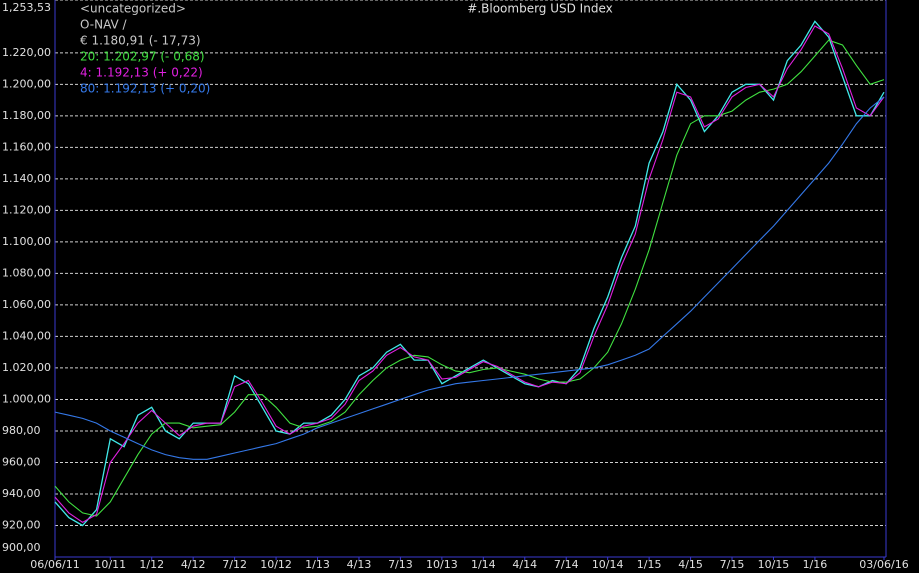 Image resolution: width=919 pixels, height=573 pixels. I want to click on x-tick-label: 10/15, so click(774, 564).